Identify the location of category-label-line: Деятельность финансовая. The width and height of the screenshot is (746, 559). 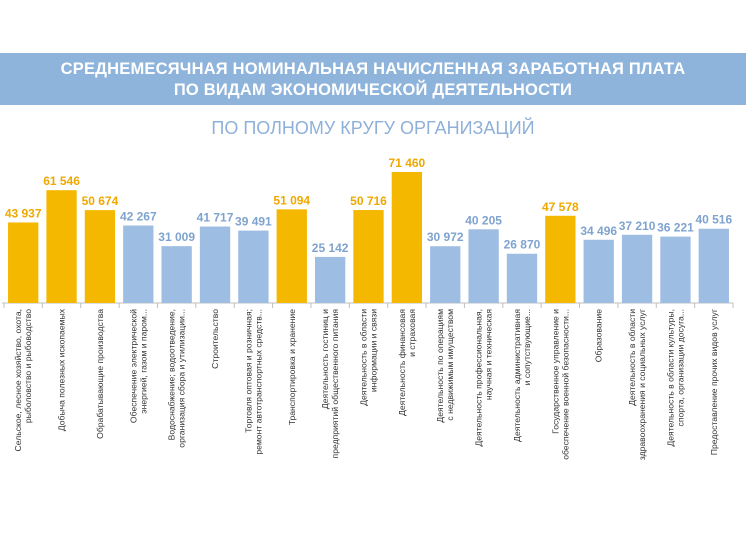
(402, 362).